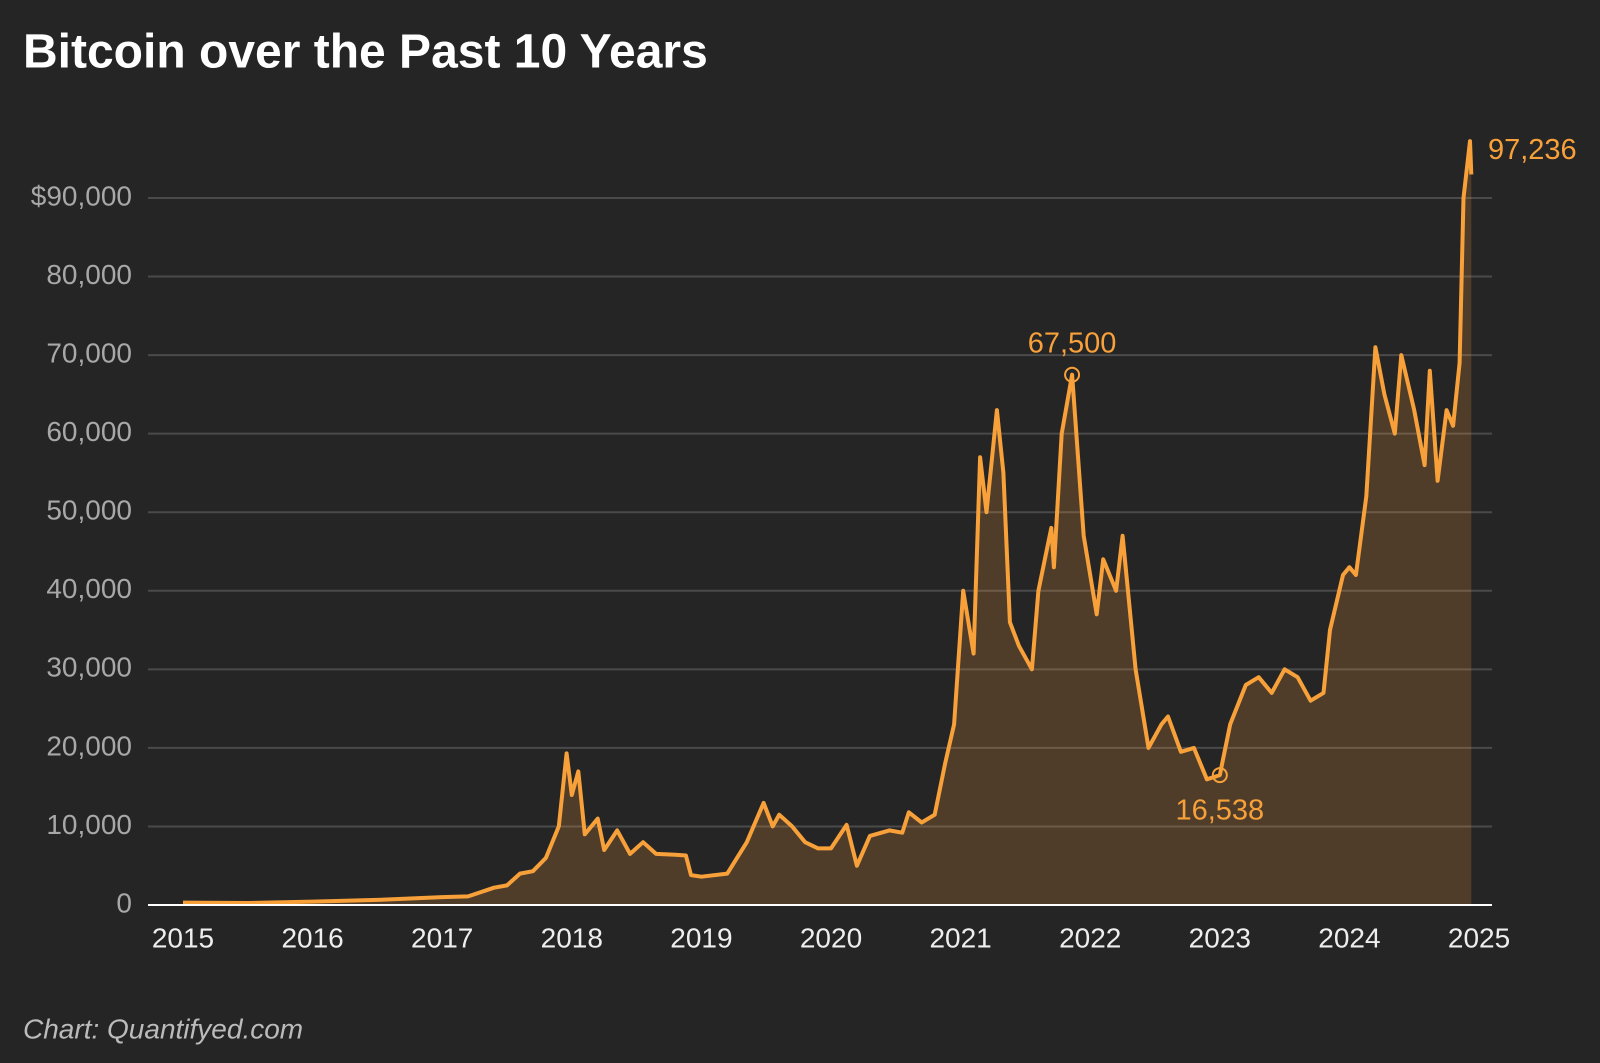 This screenshot has width=1600, height=1063. I want to click on x-tick-label: 2024, so click(1349, 937).